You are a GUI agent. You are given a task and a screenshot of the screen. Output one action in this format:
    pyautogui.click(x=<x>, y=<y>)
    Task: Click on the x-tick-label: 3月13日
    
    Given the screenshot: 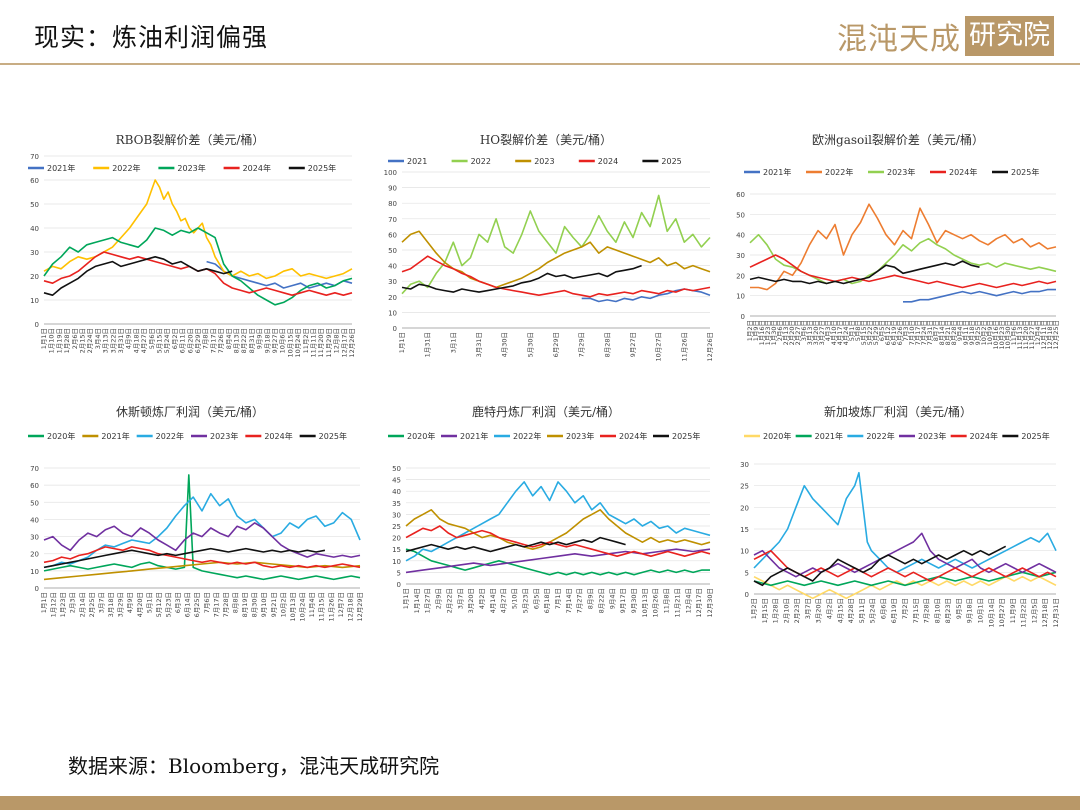 What is the action you would take?
    pyautogui.click(x=106, y=340)
    